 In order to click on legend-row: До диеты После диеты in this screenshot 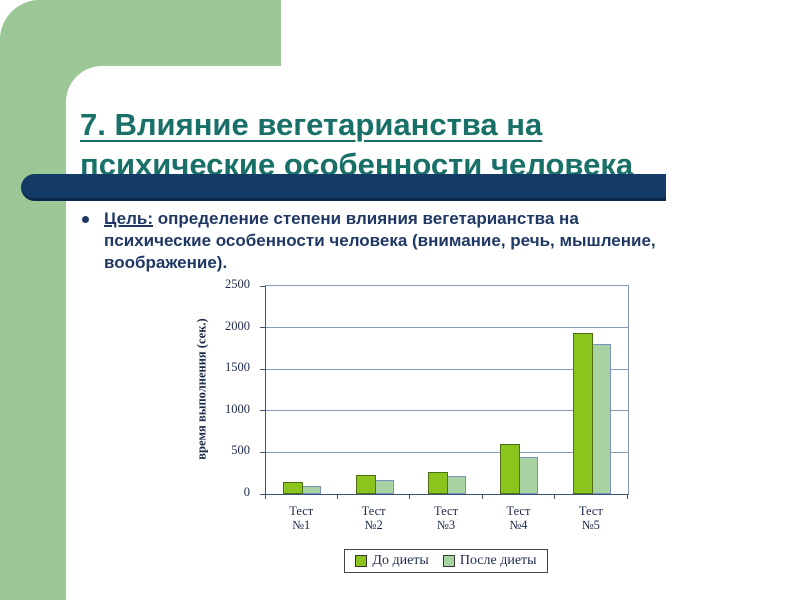, I will do `click(446, 561)`.